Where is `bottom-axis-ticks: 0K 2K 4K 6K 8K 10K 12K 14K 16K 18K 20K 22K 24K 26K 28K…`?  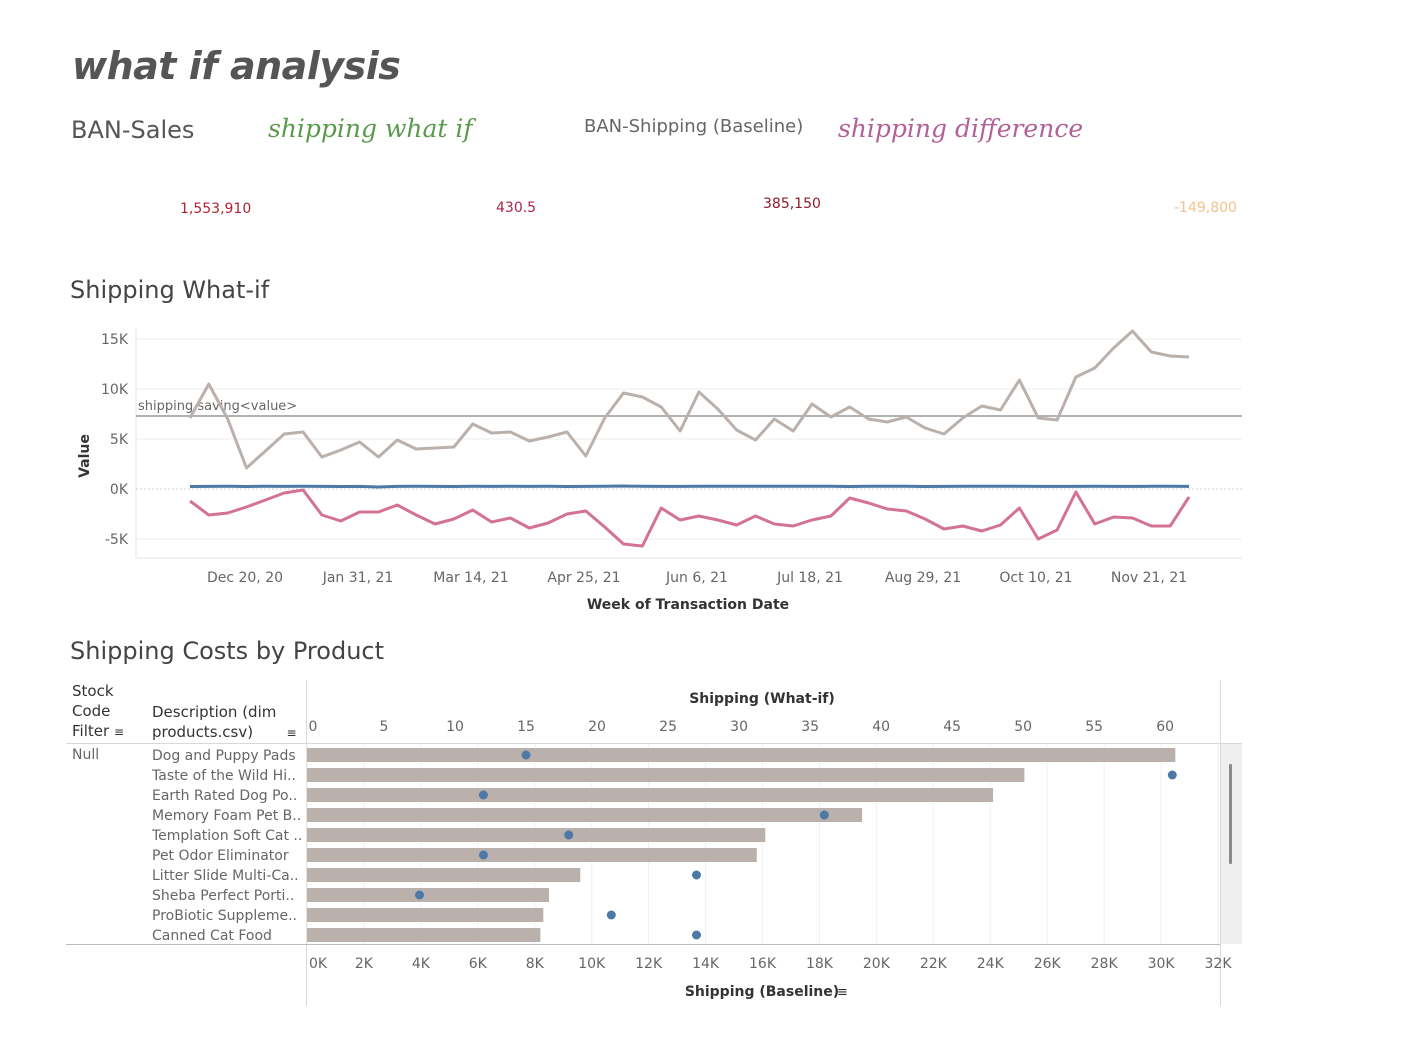 bottom-axis-ticks: 0K 2K 4K 6K 8K 10K 12K 14K 16K 18K 20K 22K 24K 26K 28K… is located at coordinates (770, 964).